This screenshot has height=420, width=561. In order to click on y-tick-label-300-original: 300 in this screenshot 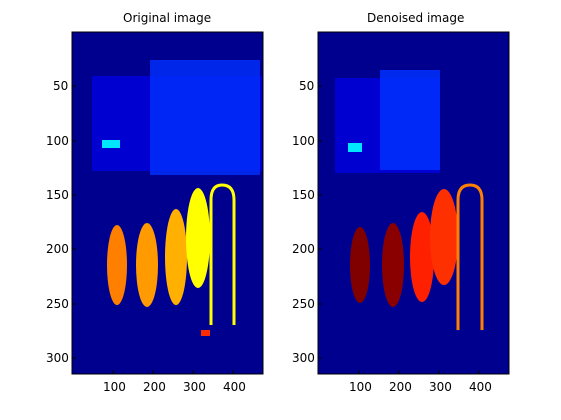, I will do `click(57, 358)`.